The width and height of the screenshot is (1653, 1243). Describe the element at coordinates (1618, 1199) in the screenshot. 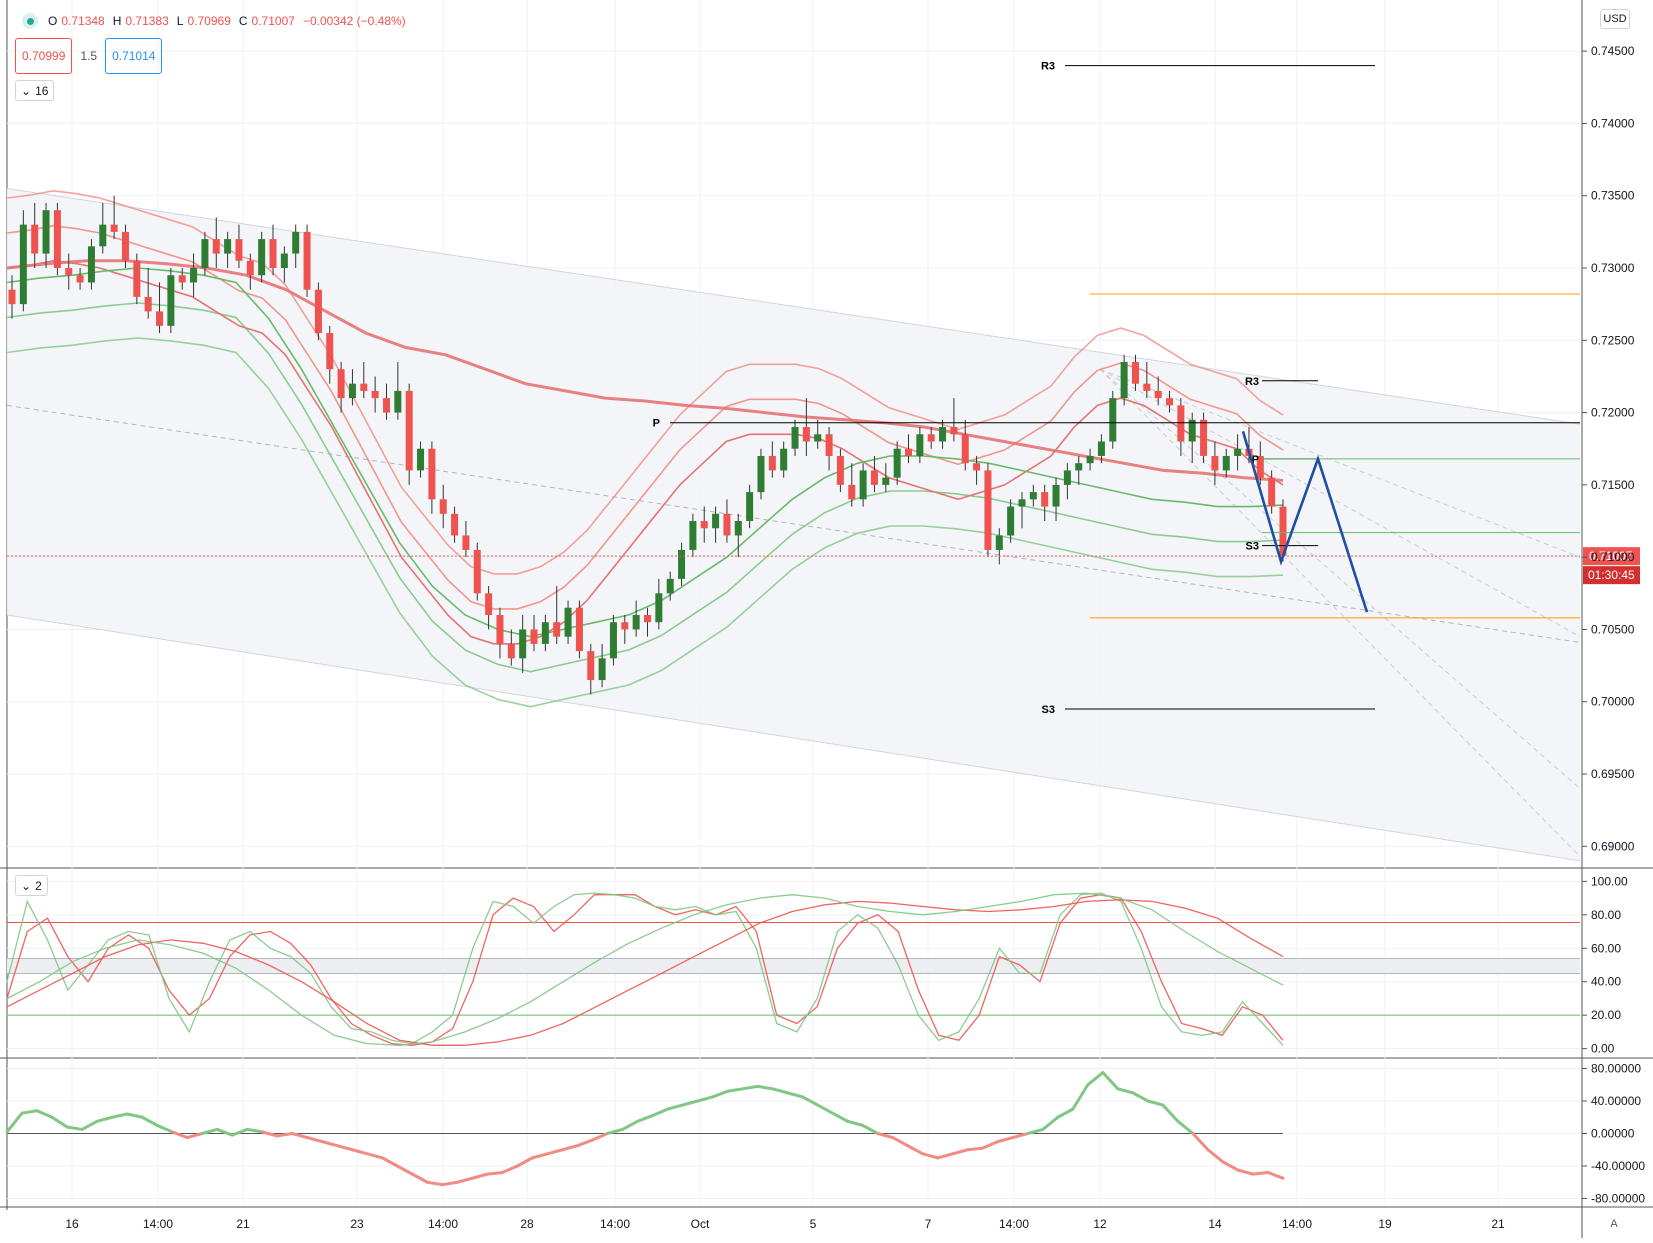

I see `momentum-tick-label: -80.00000` at that location.